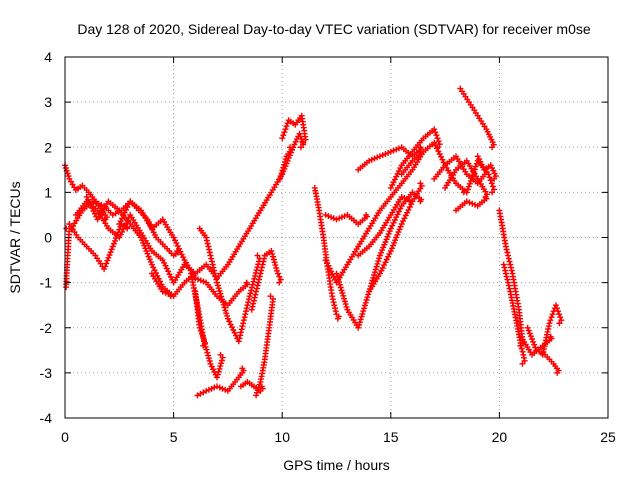  Describe the element at coordinates (46, 373) in the screenshot. I see `y-tick-label: -3` at that location.